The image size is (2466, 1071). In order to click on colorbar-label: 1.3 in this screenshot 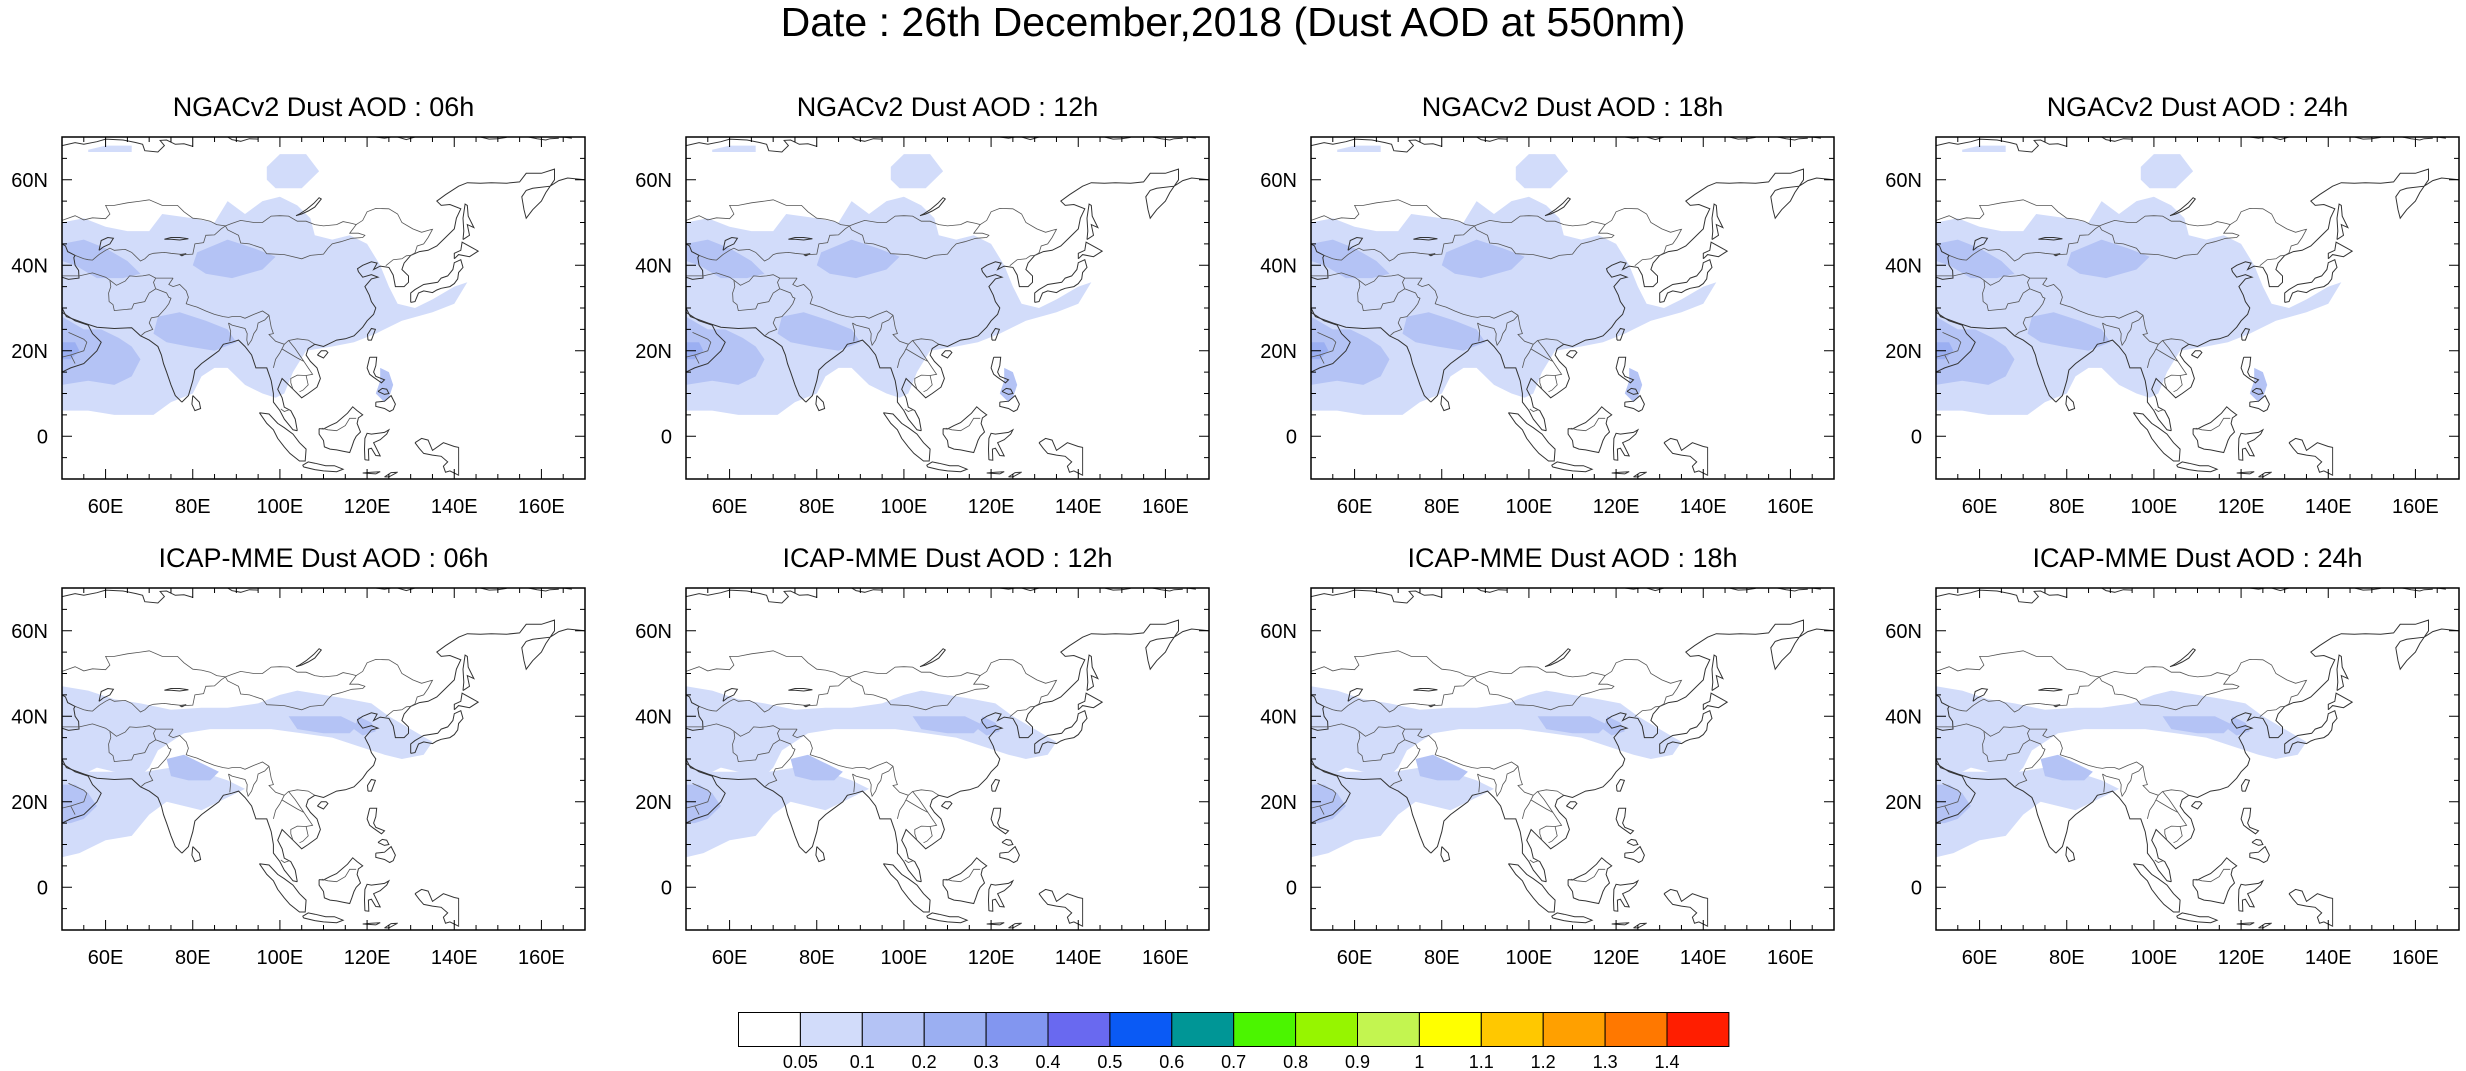, I will do `click(1605, 1061)`.